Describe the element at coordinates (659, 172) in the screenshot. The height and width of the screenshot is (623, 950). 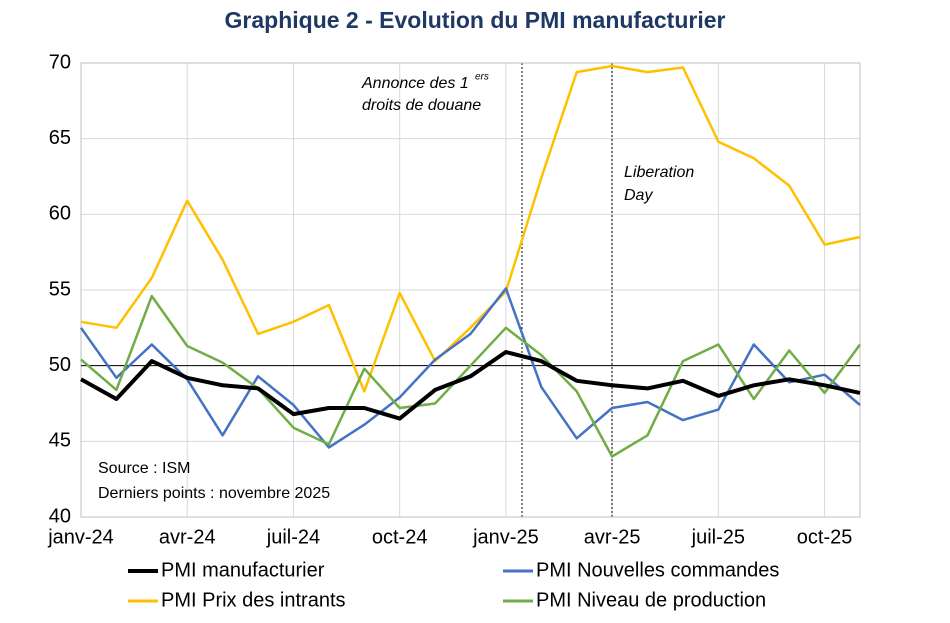
I see `annotation: Liberation` at that location.